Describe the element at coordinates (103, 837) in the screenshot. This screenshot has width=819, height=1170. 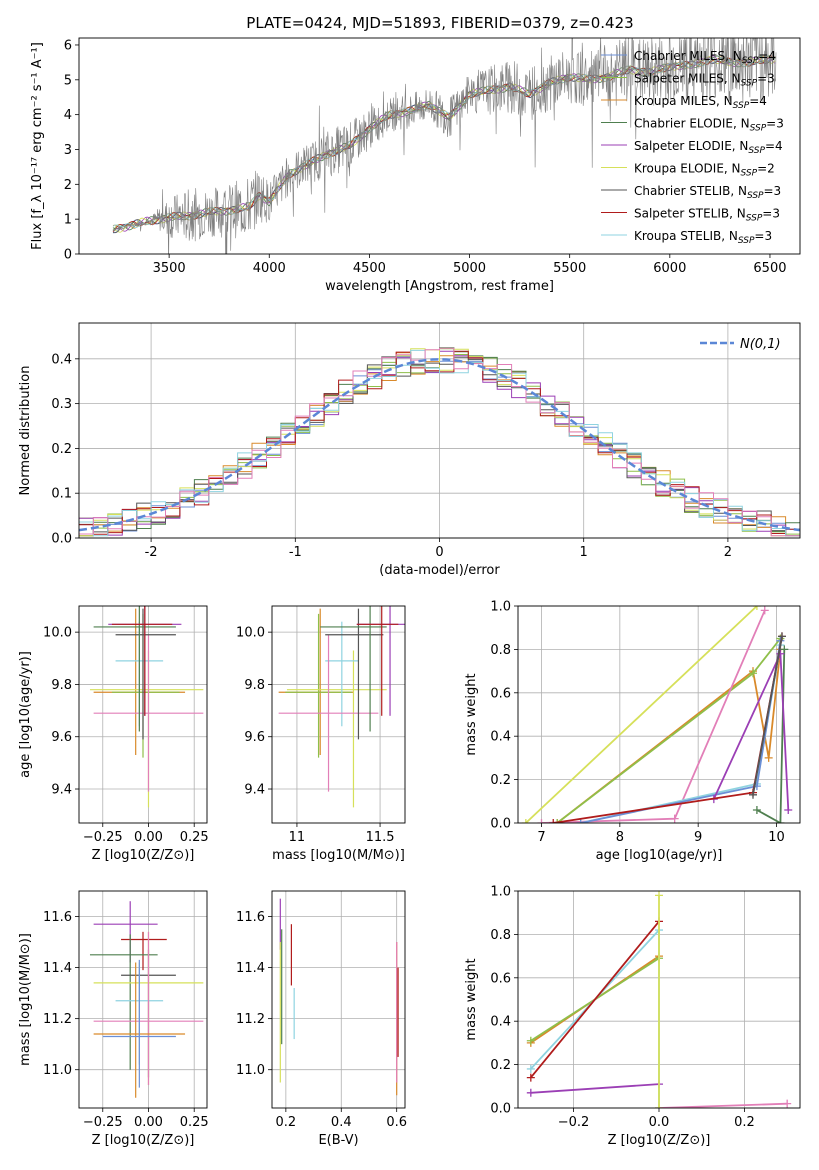
I see `x-tick-label: −0.25` at that location.